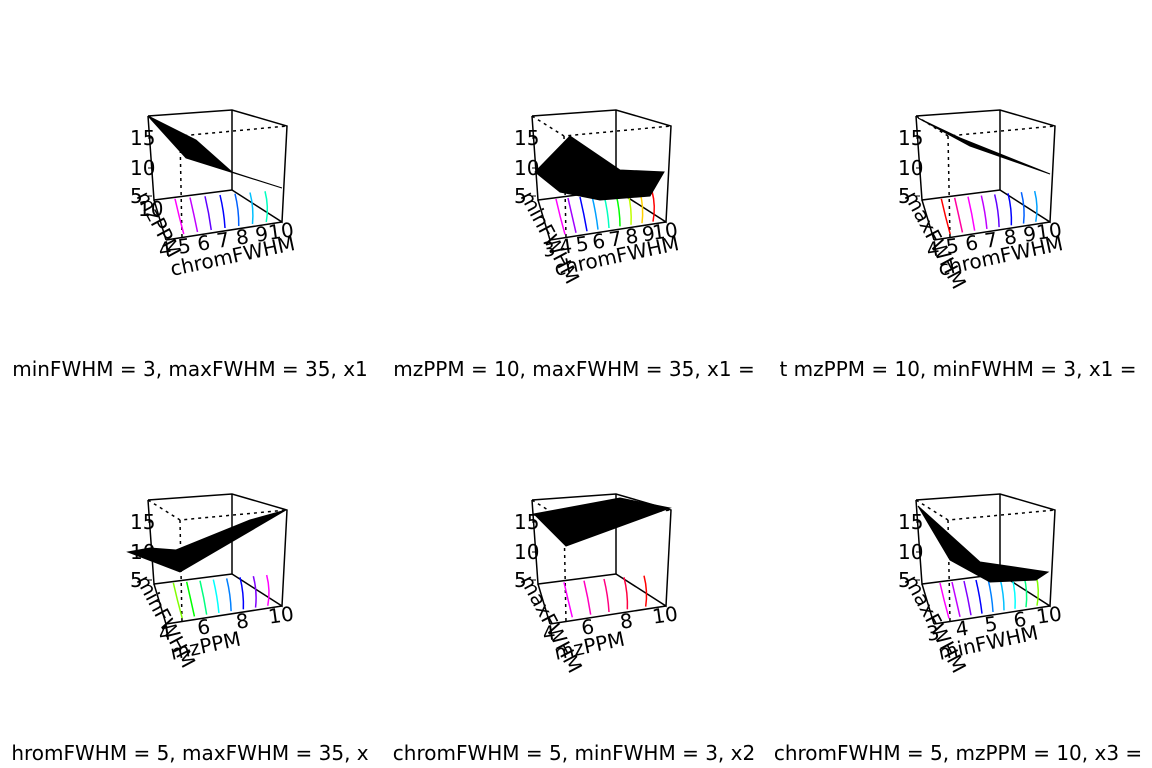  What do you see at coordinates (150, 209) in the screenshot?
I see `back-tick-label: 10` at bounding box center [150, 209].